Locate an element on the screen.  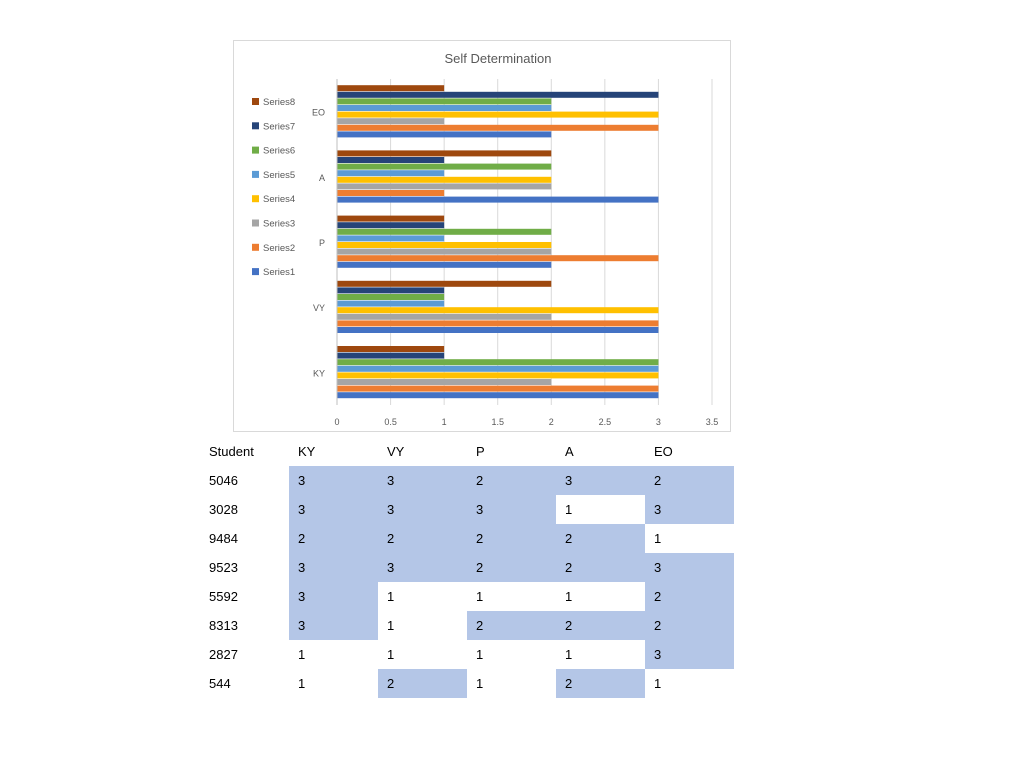
bar-series1-a is located at coordinates (498, 199).